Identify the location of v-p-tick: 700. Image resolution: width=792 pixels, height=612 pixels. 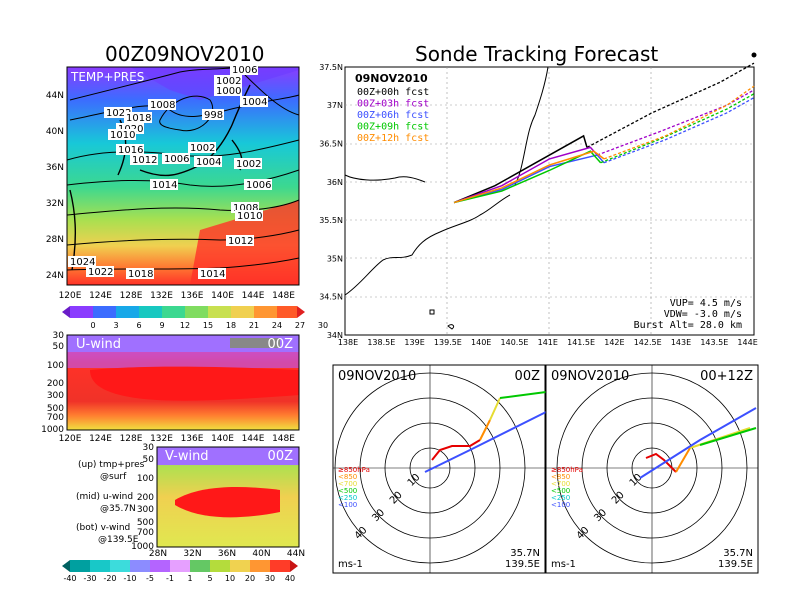
(145, 533).